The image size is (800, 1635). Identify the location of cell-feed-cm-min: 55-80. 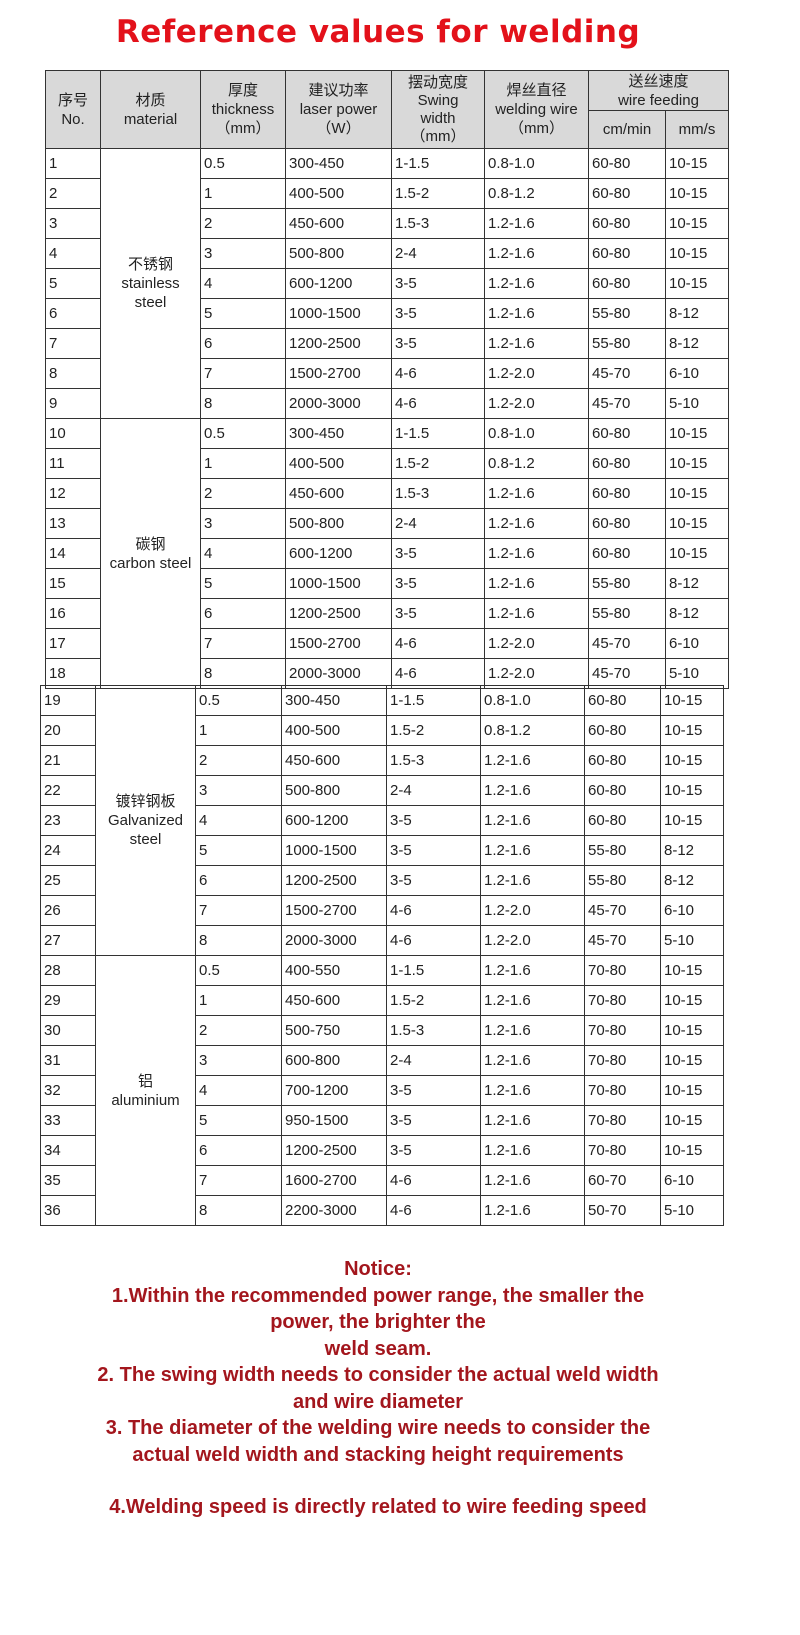
(622, 880).